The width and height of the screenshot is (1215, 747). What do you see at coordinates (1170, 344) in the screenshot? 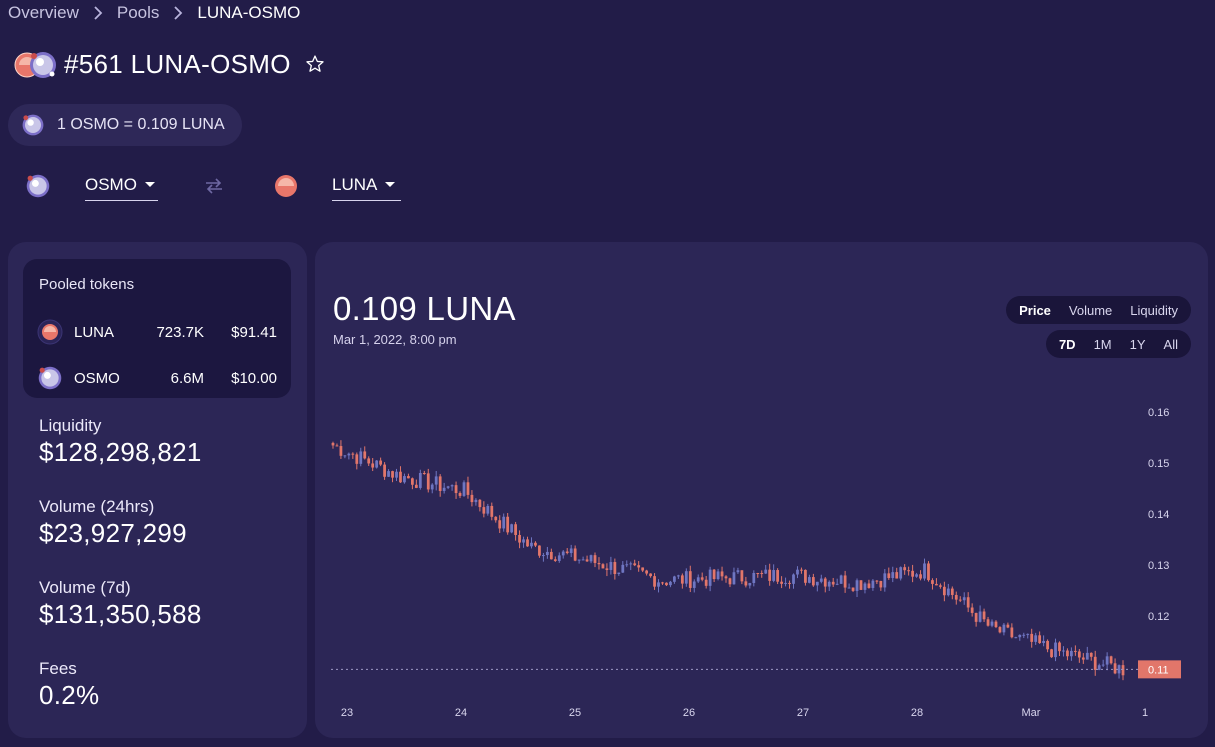
I see `tab-range-all: All` at bounding box center [1170, 344].